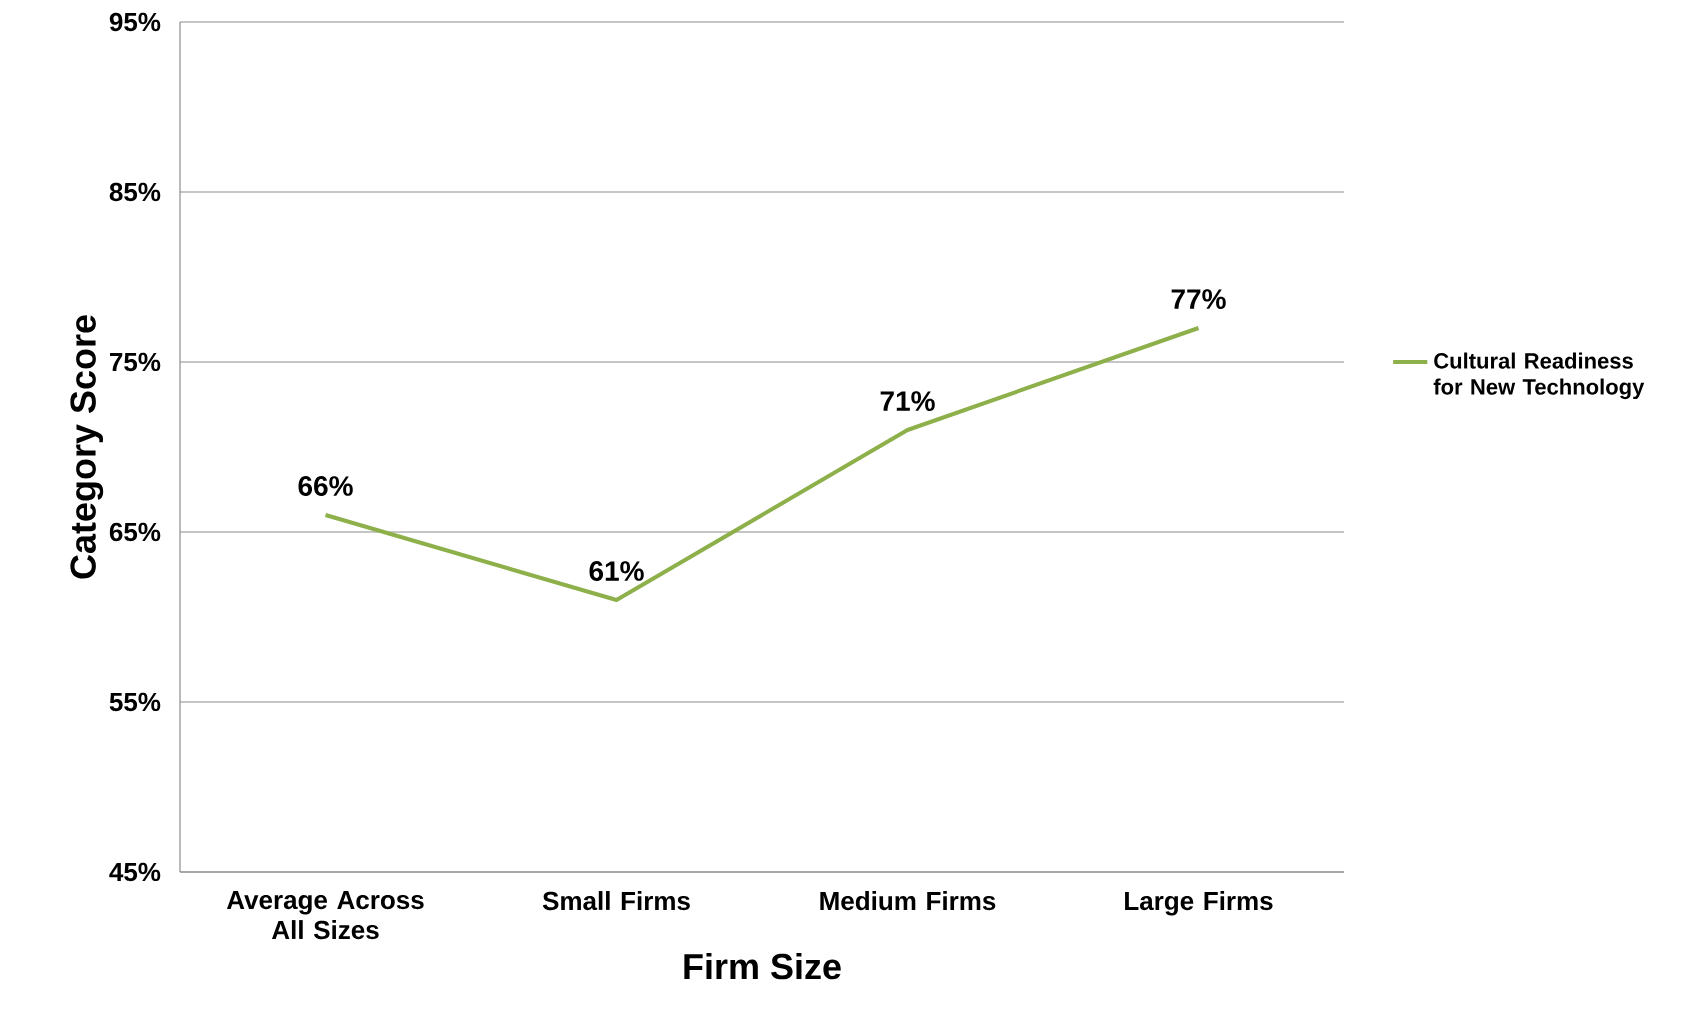  What do you see at coordinates (135, 872) in the screenshot?
I see `y-tick-label: 45%` at bounding box center [135, 872].